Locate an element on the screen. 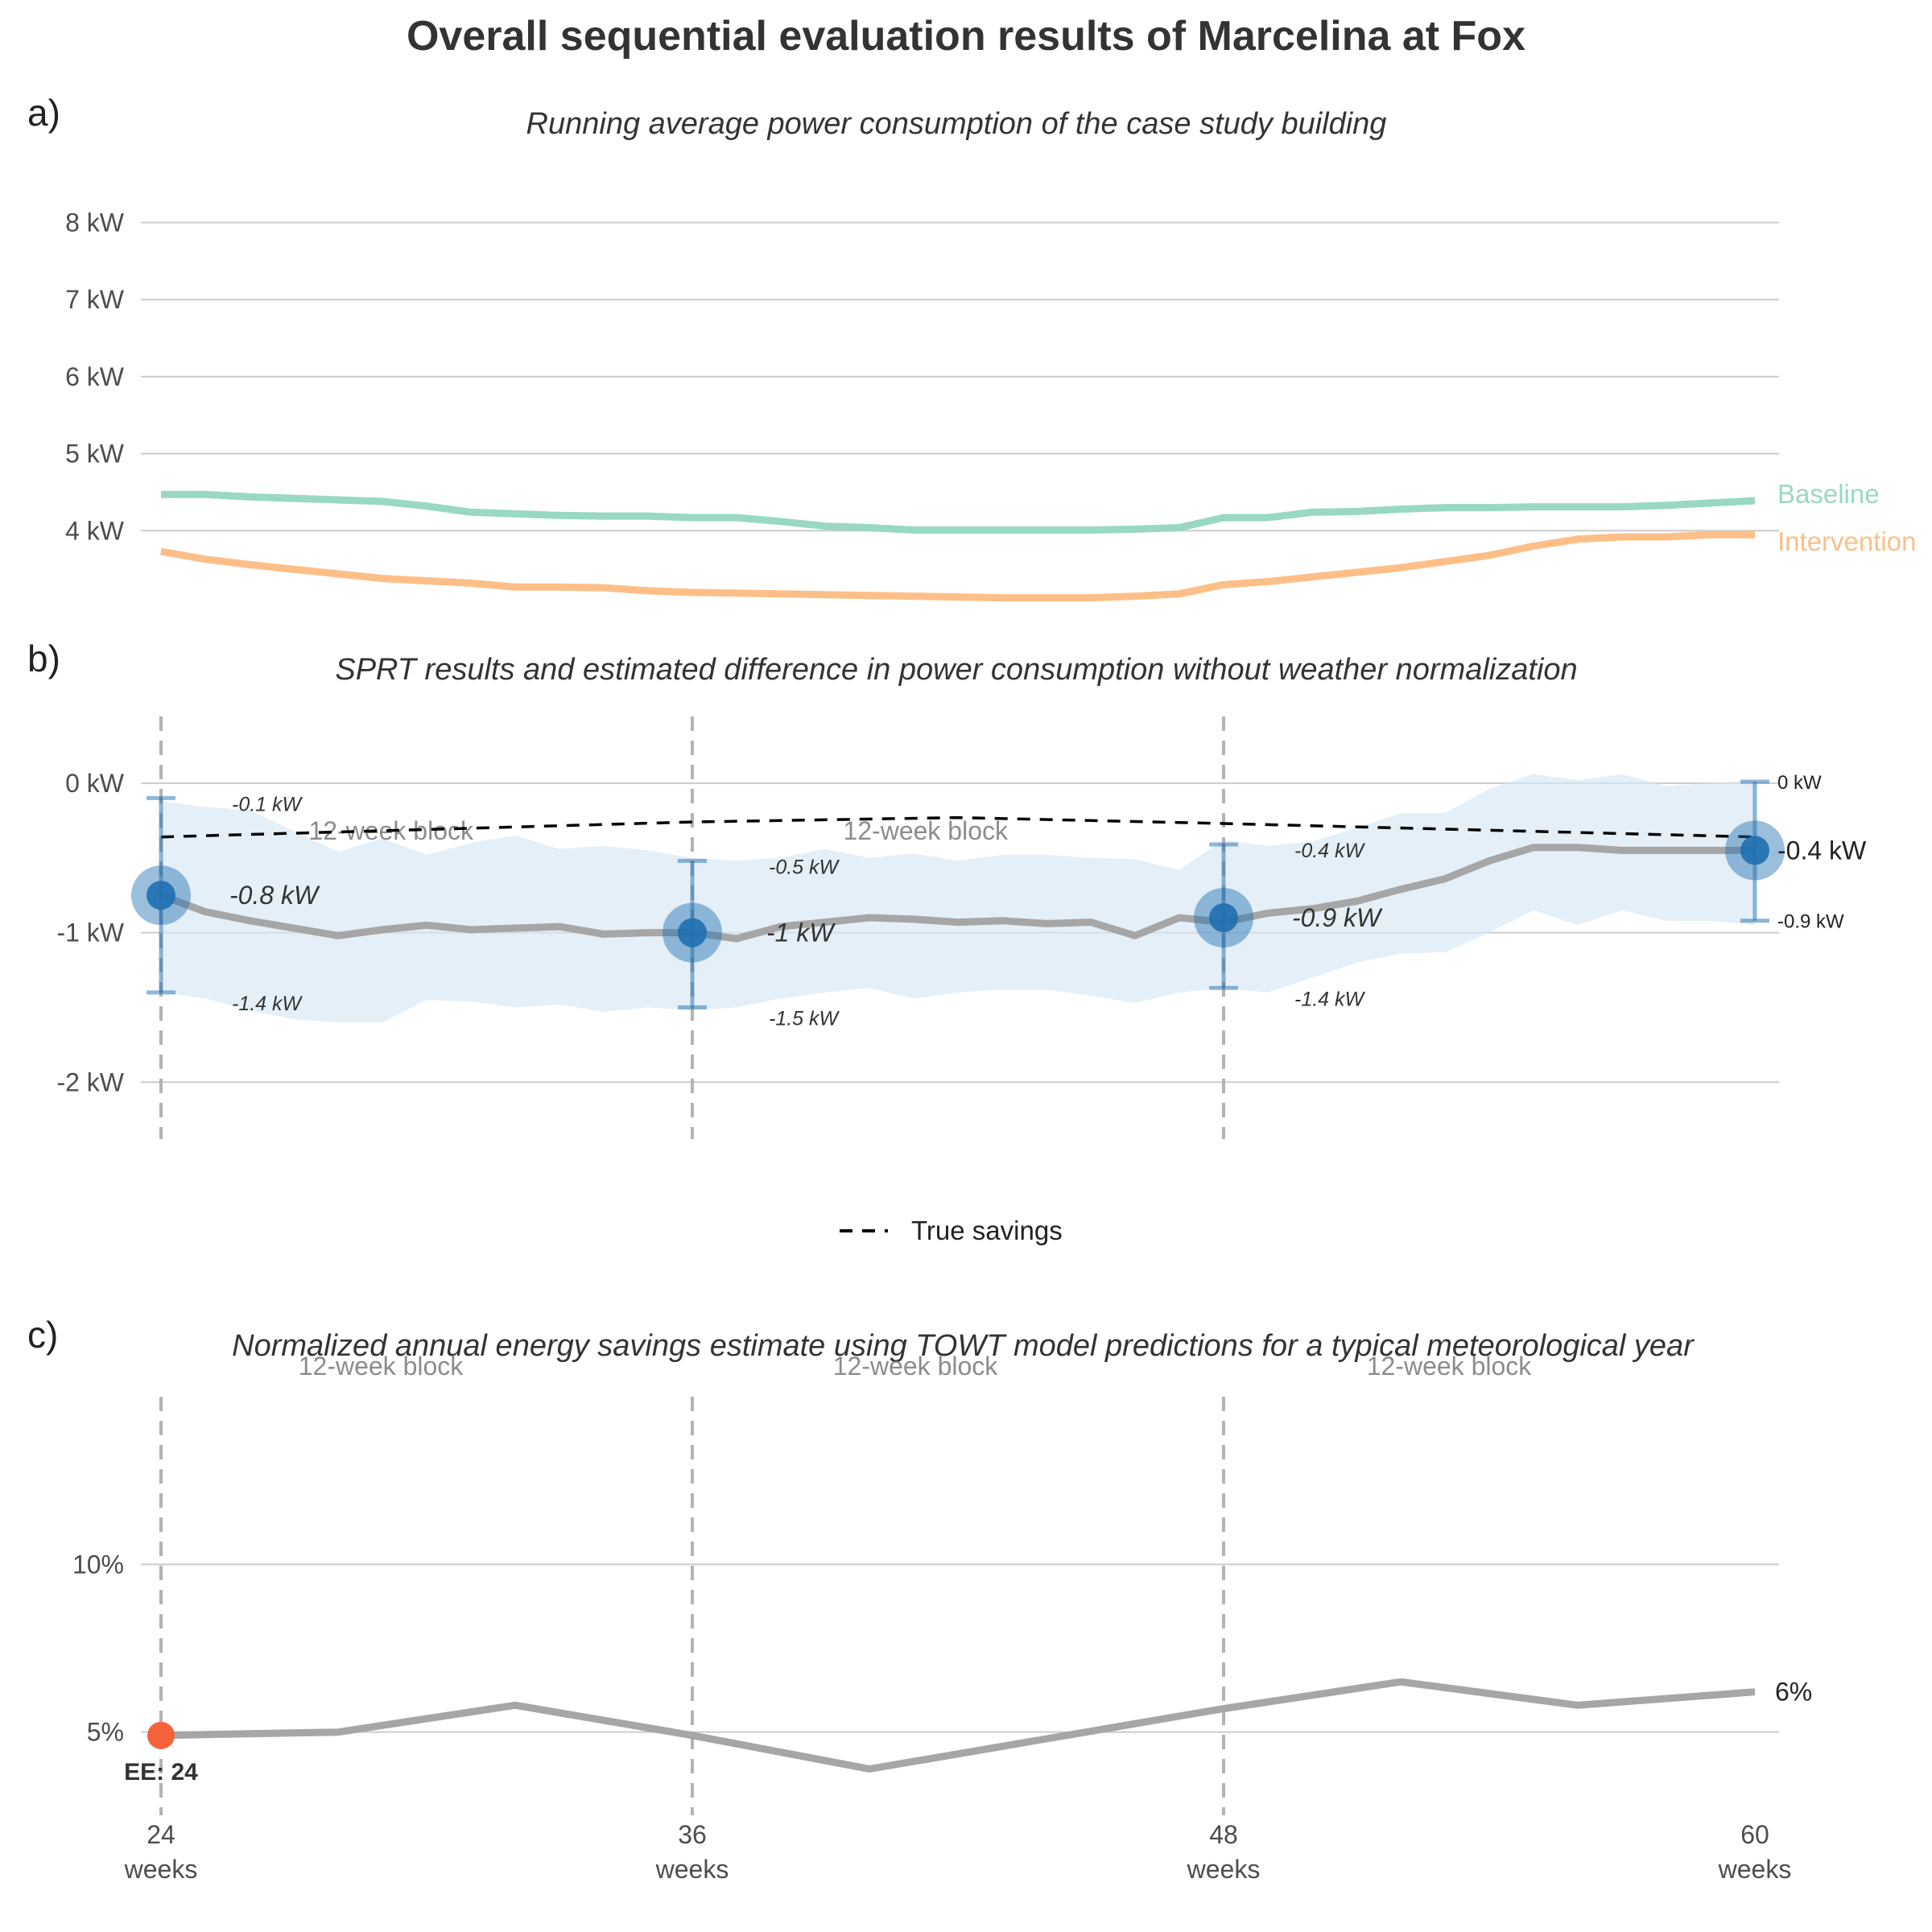 Image resolution: width=1932 pixels, height=1932 pixels. upper-bound-label: -0.5 kW is located at coordinates (804, 867).